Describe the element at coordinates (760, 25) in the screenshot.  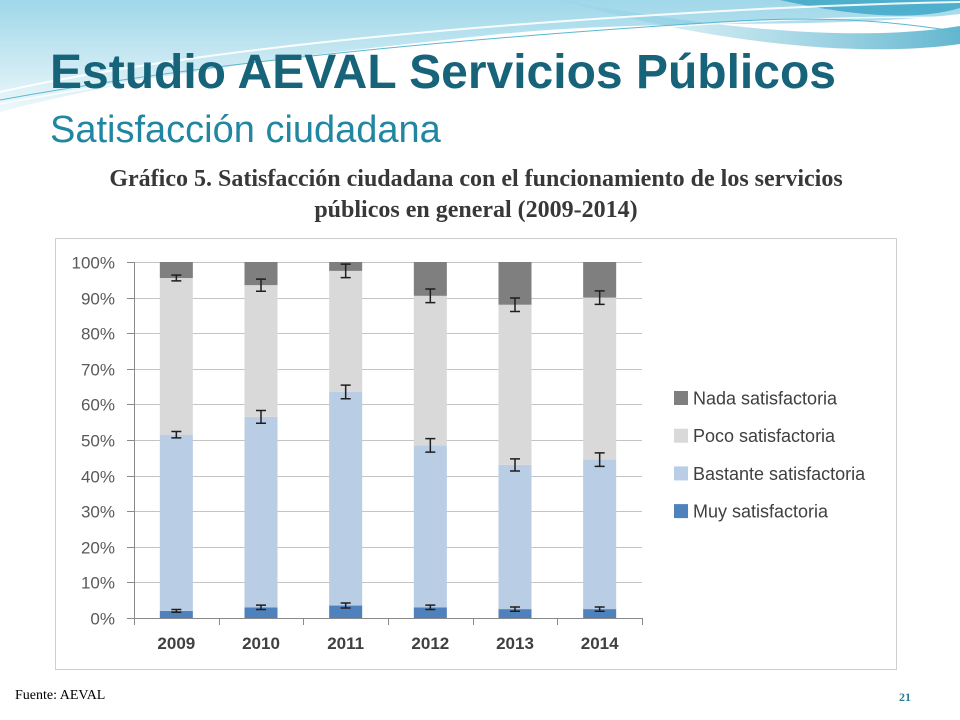
I see `wave-shape` at that location.